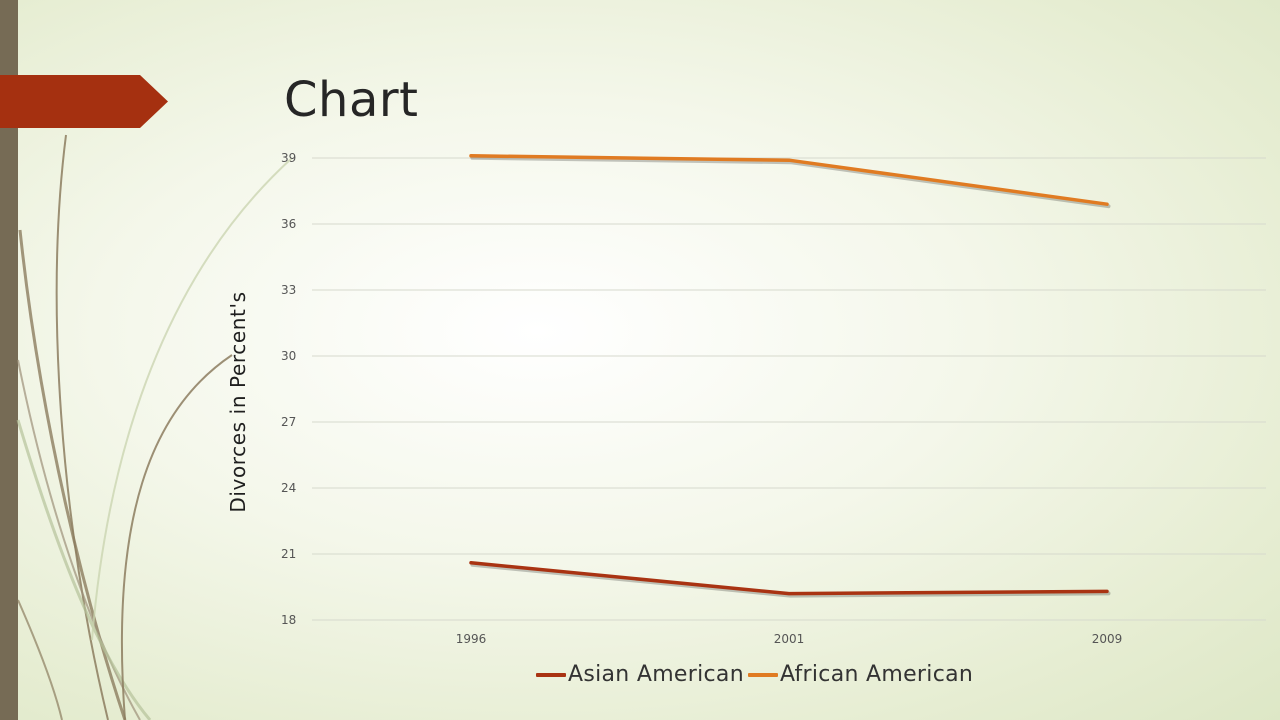 This screenshot has width=1280, height=720. What do you see at coordinates (288, 422) in the screenshot?
I see `y-tick-label: 27` at bounding box center [288, 422].